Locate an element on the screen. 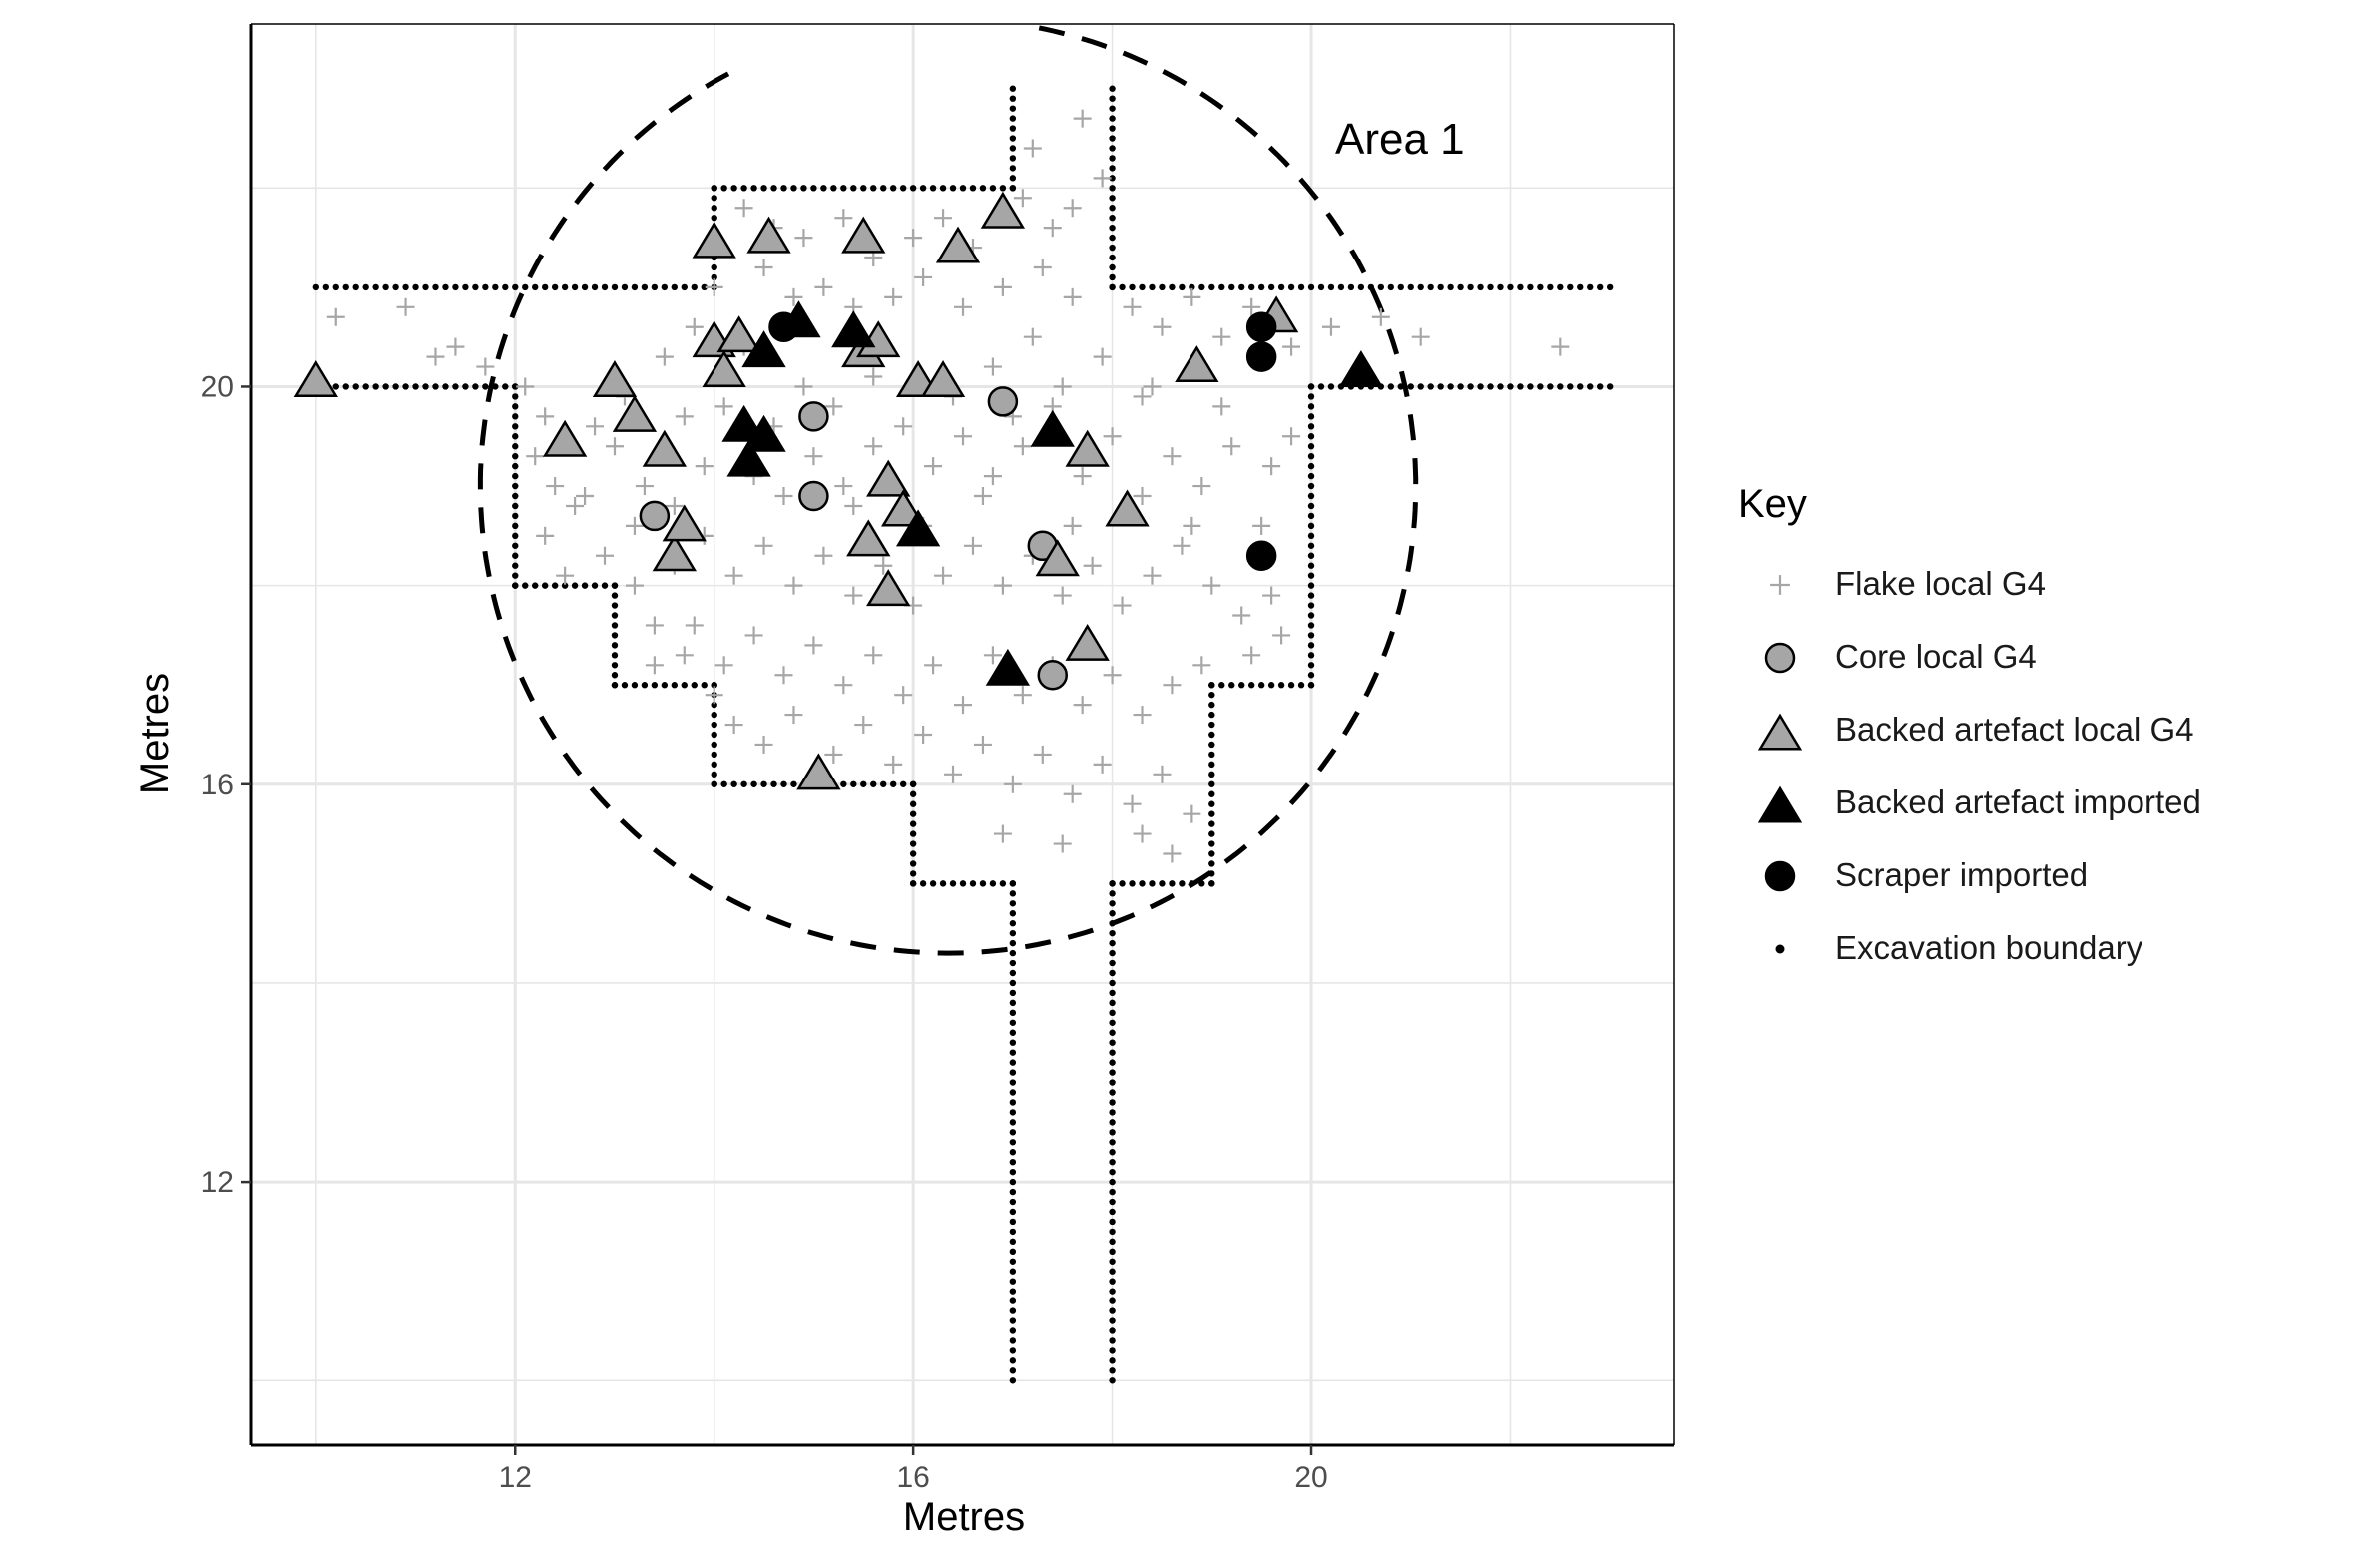 This screenshot has height=1556, width=2380. backed-imported-point is located at coordinates (763, 433).